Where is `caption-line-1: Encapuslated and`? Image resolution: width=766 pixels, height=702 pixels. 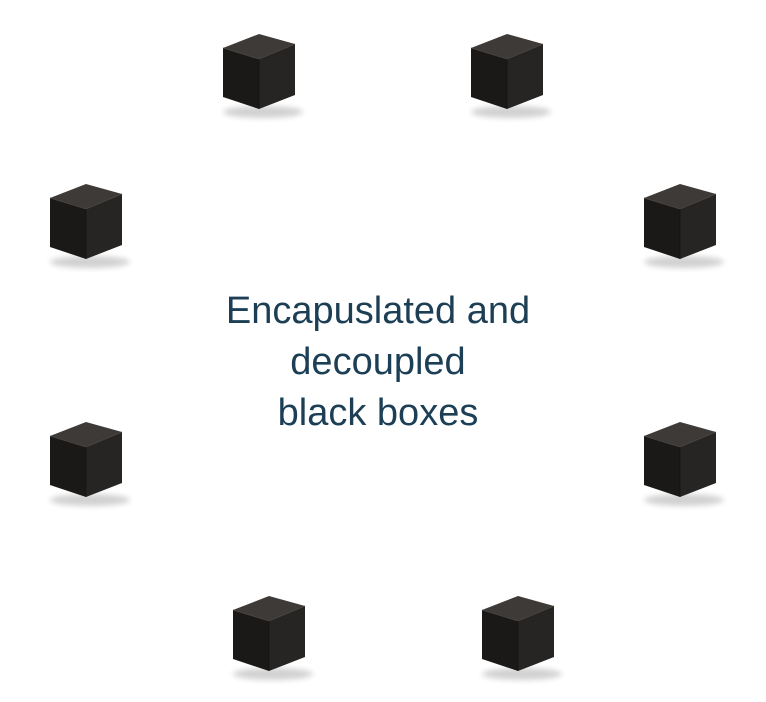
caption-line-1: Encapuslated and is located at coordinates (378, 311).